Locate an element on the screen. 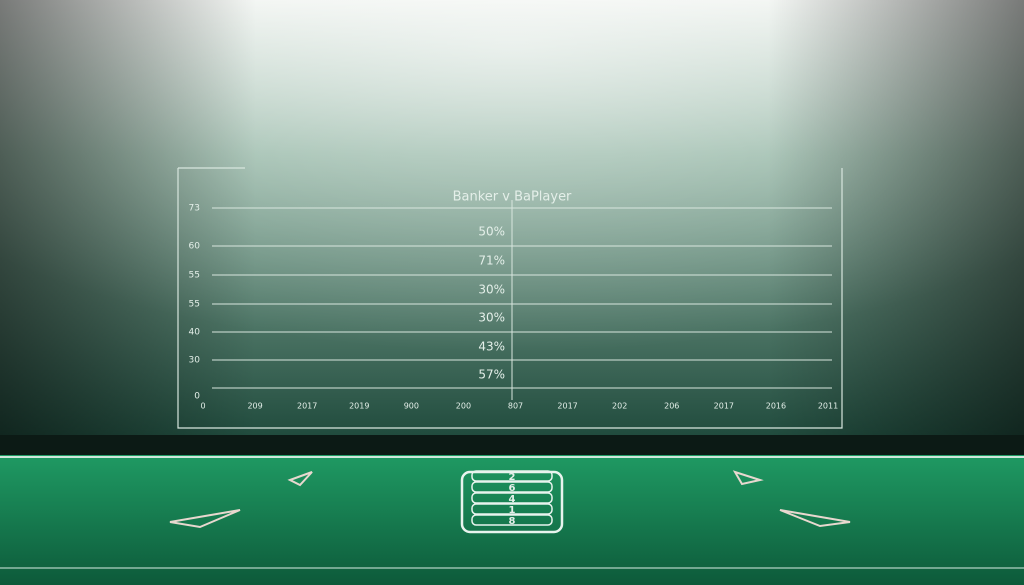 The height and width of the screenshot is (585, 1024). row-label: 43% is located at coordinates (491, 347).